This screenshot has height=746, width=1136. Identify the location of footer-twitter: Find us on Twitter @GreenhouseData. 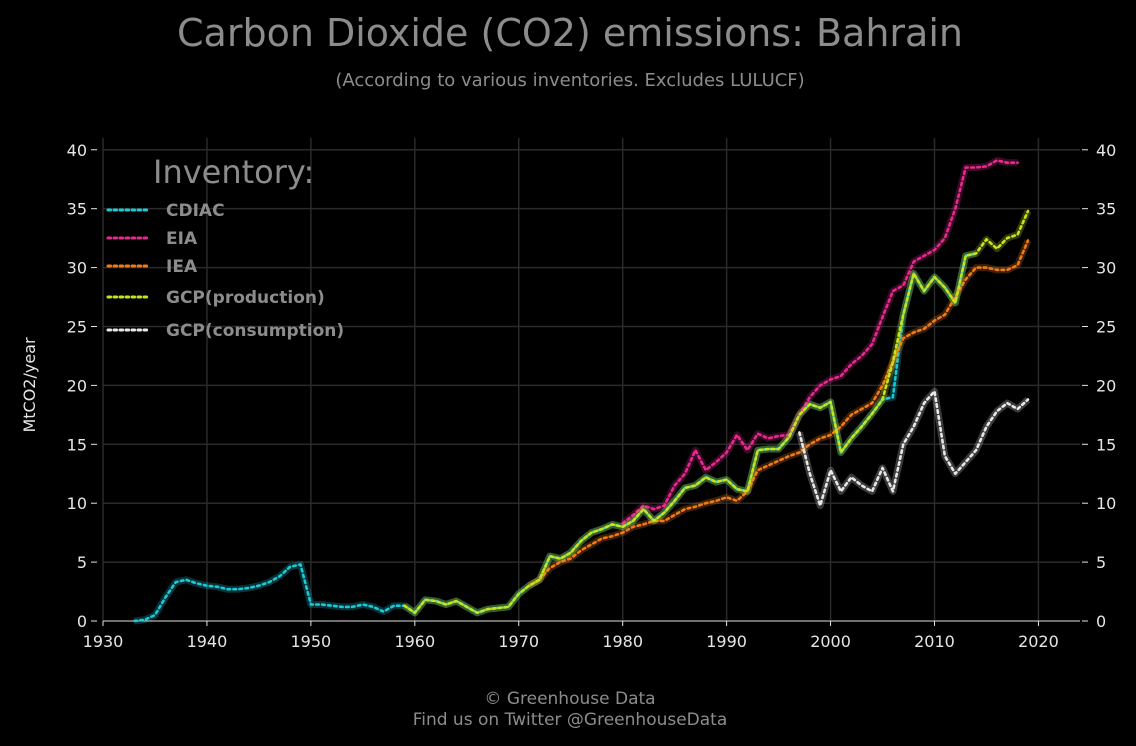
(570, 720).